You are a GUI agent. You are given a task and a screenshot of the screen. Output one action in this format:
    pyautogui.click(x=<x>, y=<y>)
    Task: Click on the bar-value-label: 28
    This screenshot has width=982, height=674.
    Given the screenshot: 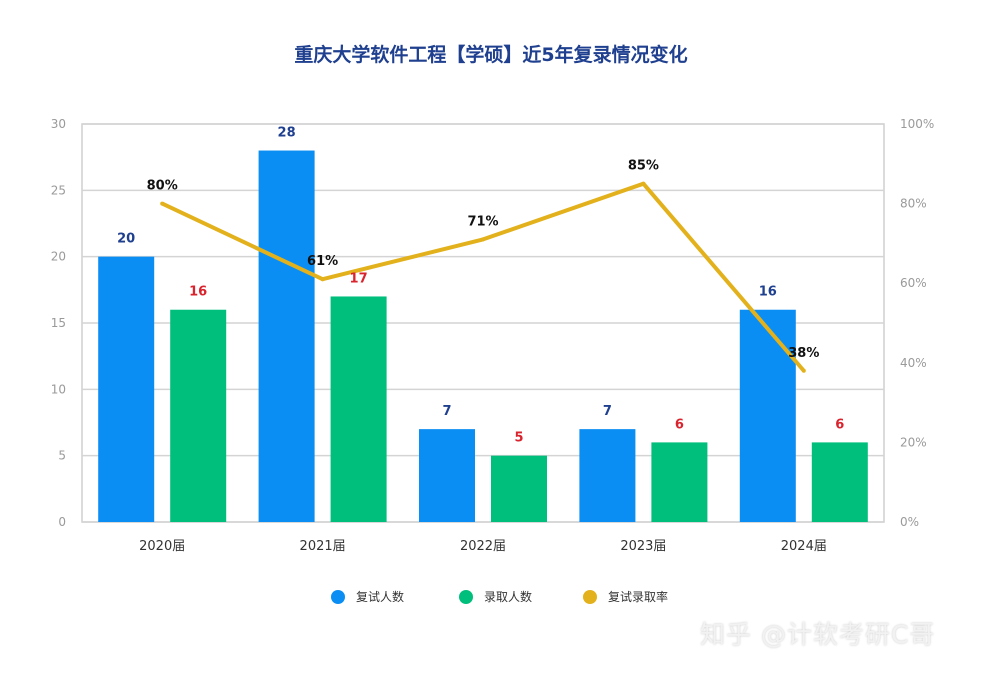 What is the action you would take?
    pyautogui.click(x=287, y=133)
    